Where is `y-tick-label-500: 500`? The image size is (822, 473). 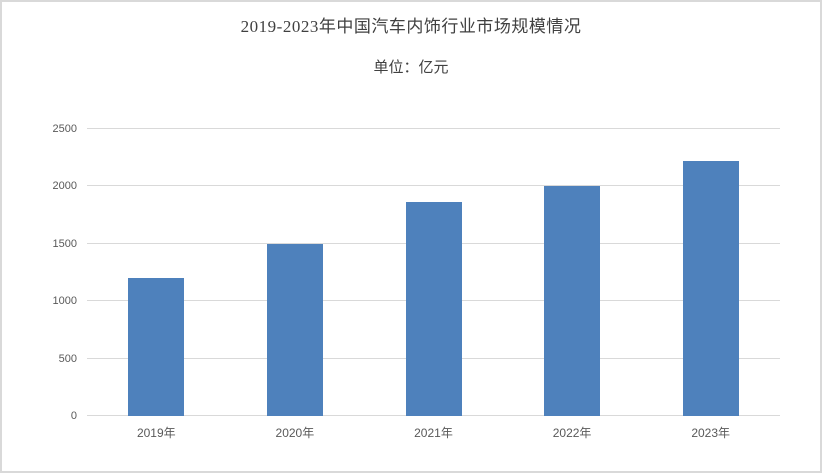 y-tick-label-500: 500 is located at coordinates (67, 358).